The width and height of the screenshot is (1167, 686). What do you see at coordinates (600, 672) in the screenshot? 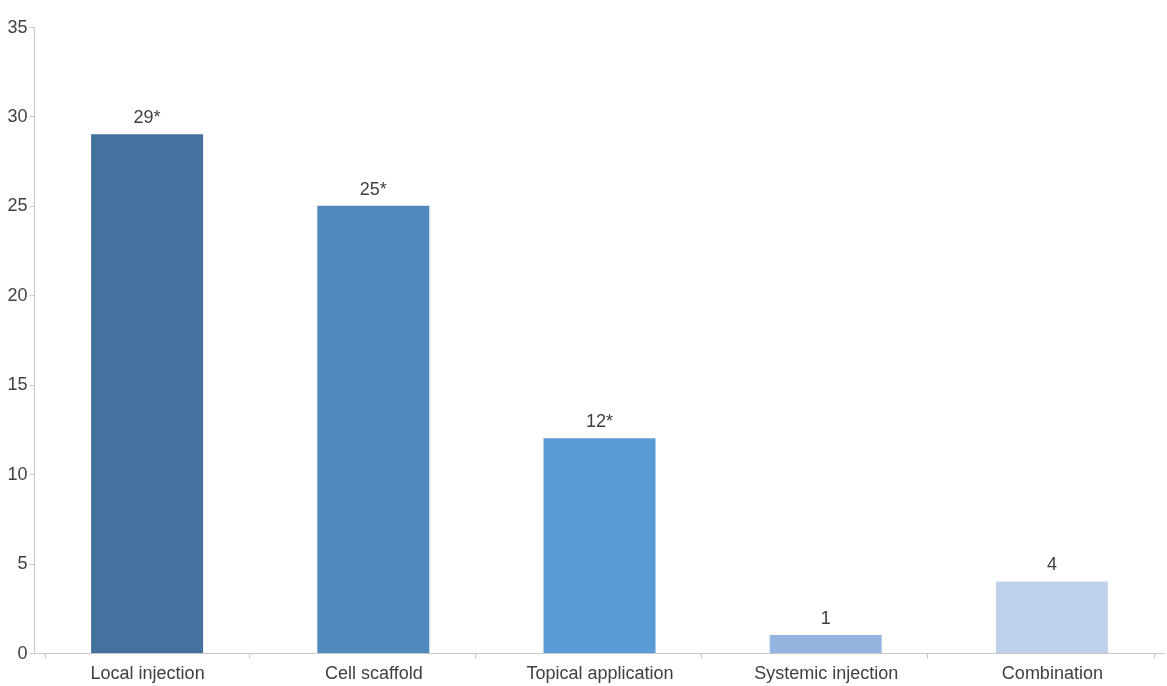
I see `x-tick-label: Topical application` at bounding box center [600, 672].